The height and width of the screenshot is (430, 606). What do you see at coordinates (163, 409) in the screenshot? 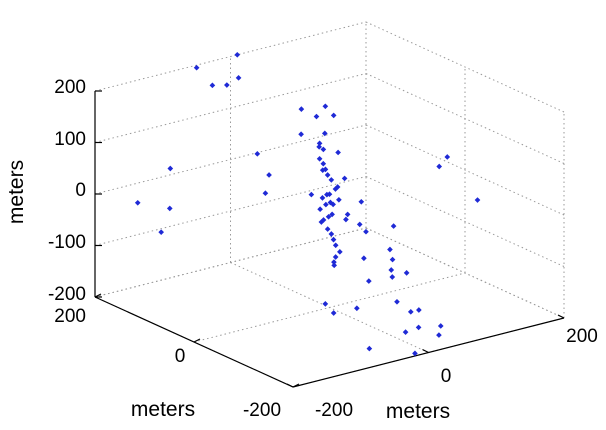
I see `y-axis-label: meters` at bounding box center [163, 409].